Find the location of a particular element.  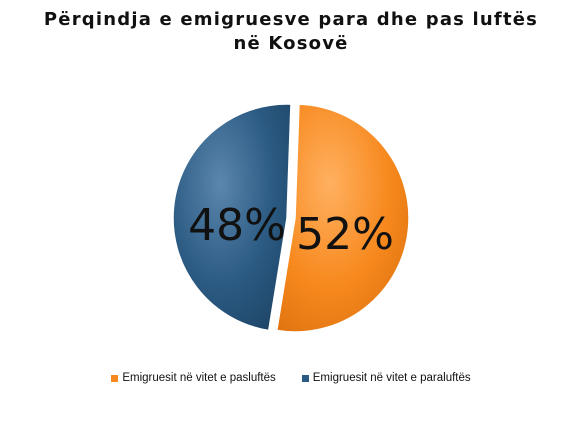

chart-title-line-2: në Kosovë is located at coordinates (291, 43).